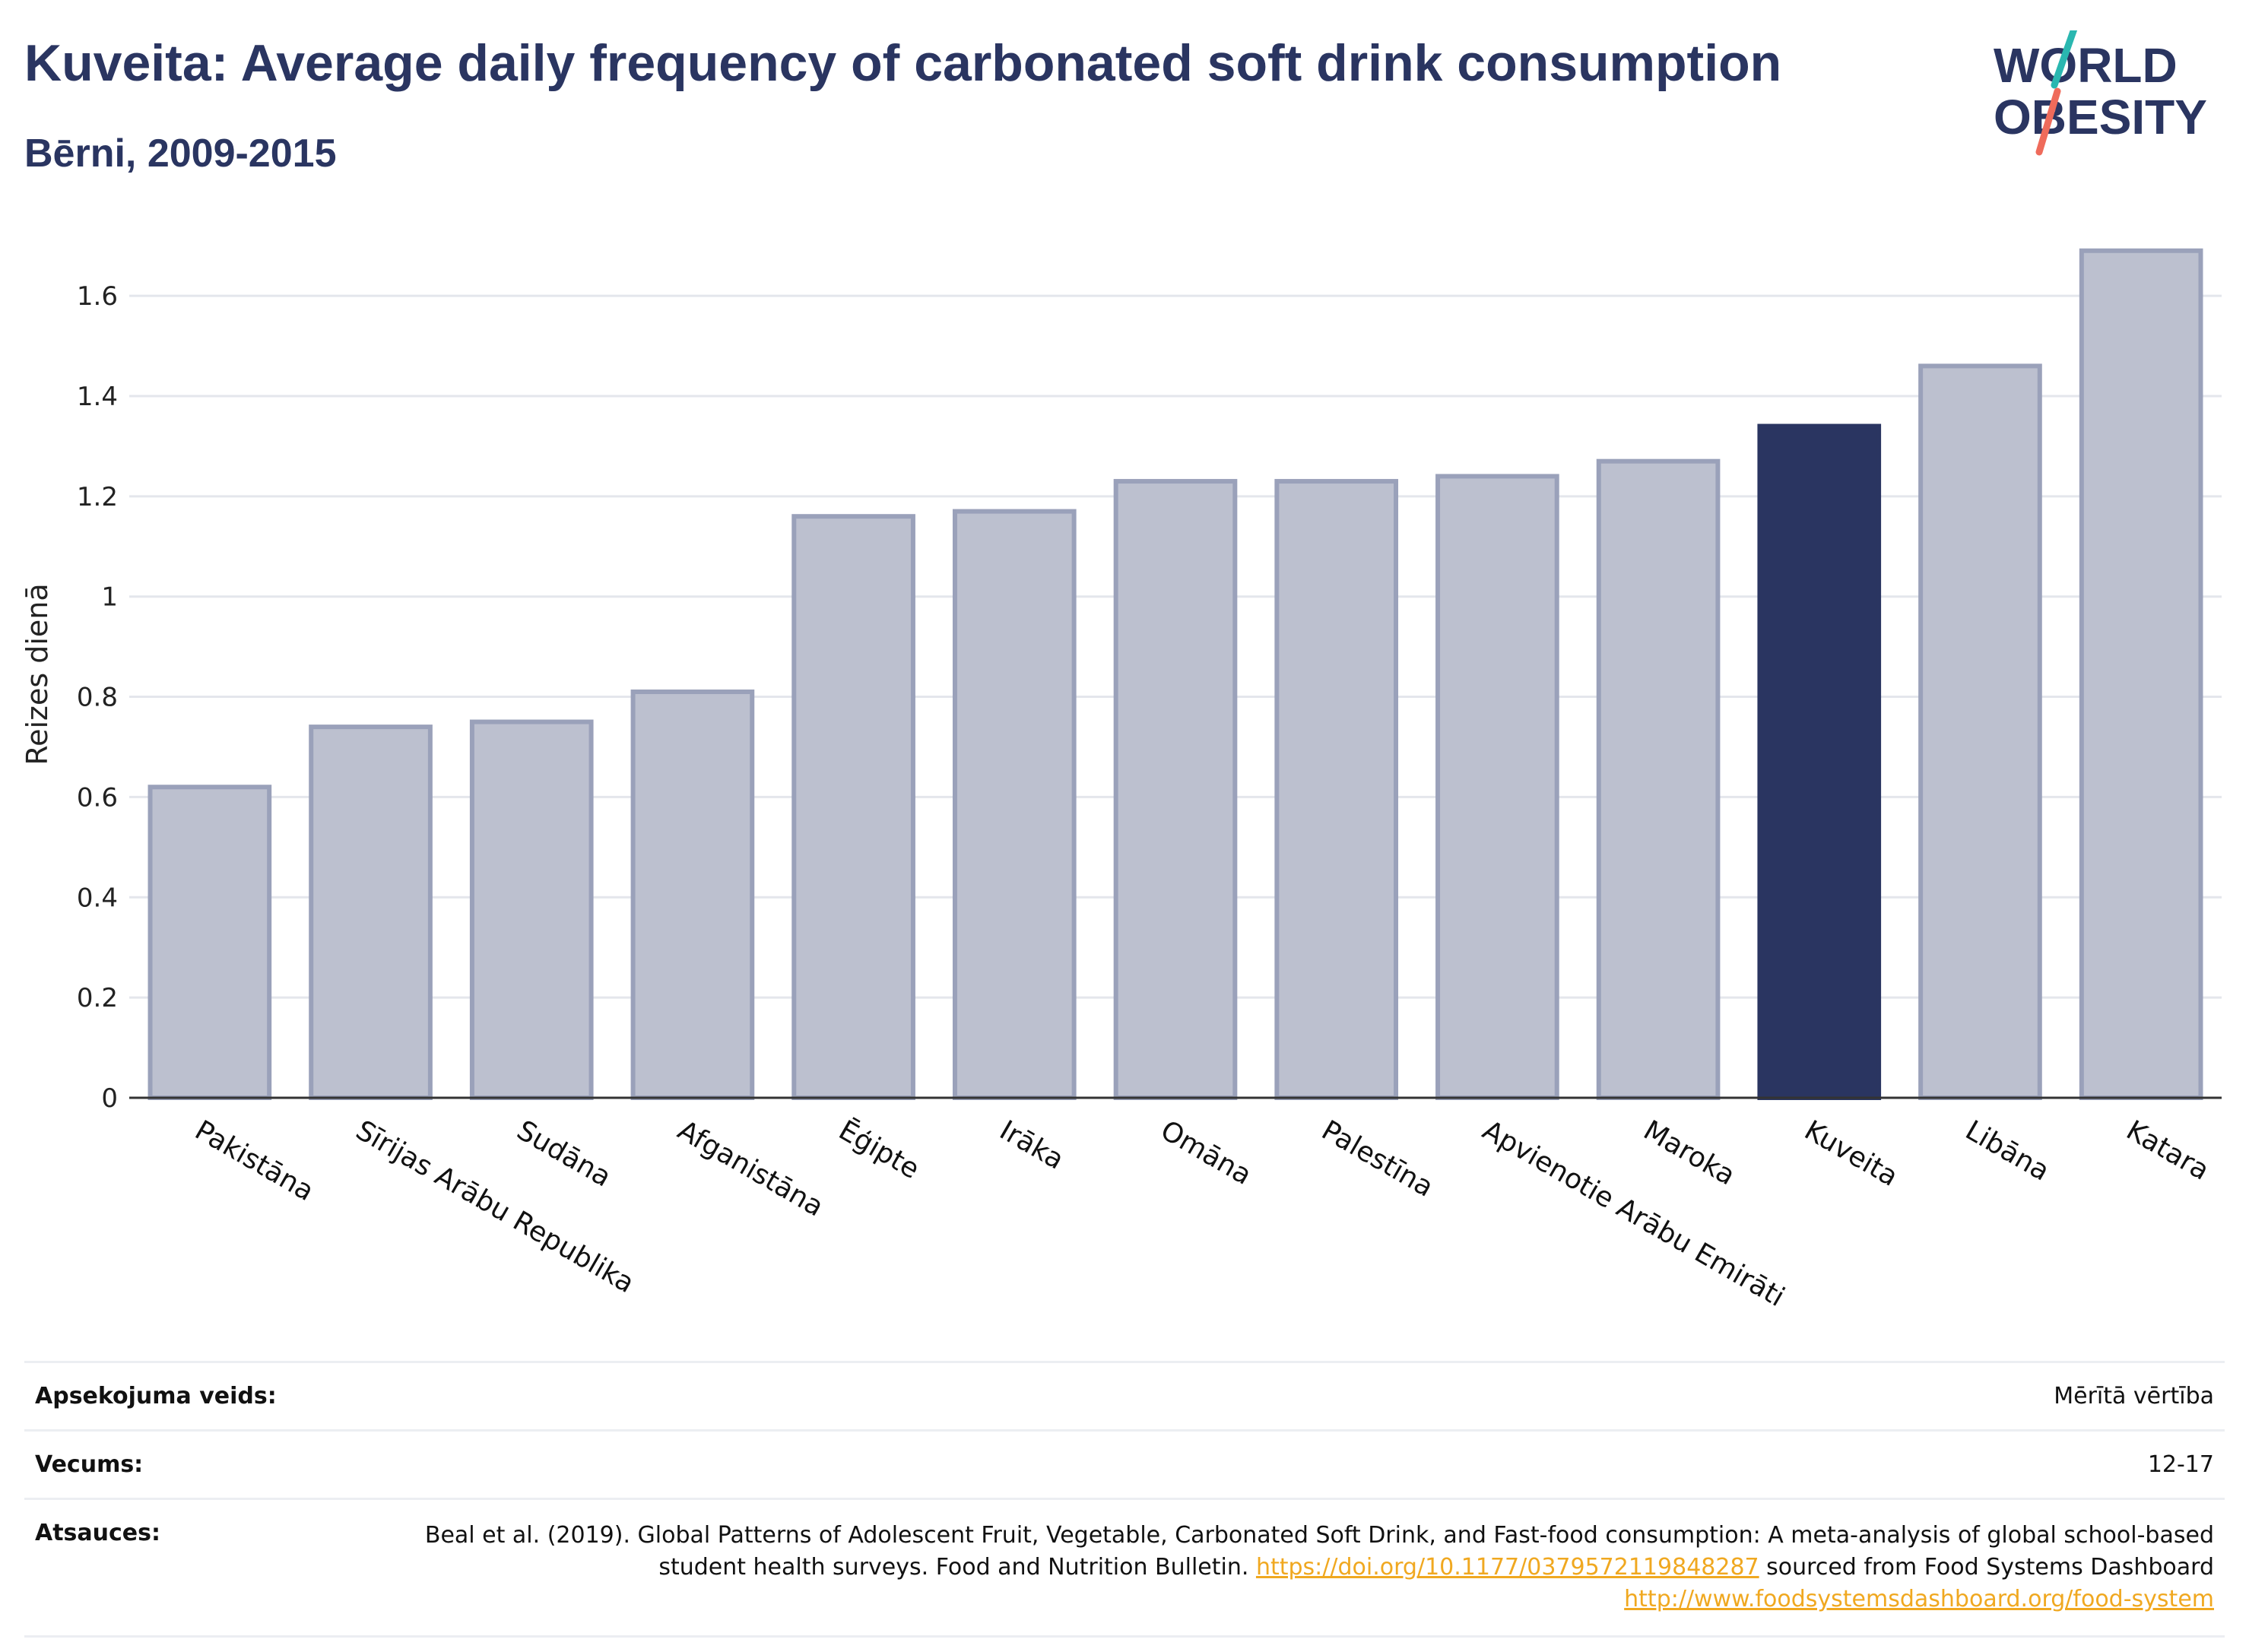 The height and width of the screenshot is (1652, 2249). Describe the element at coordinates (97, 397) in the screenshot. I see `y-tick-label: 1.4` at that location.